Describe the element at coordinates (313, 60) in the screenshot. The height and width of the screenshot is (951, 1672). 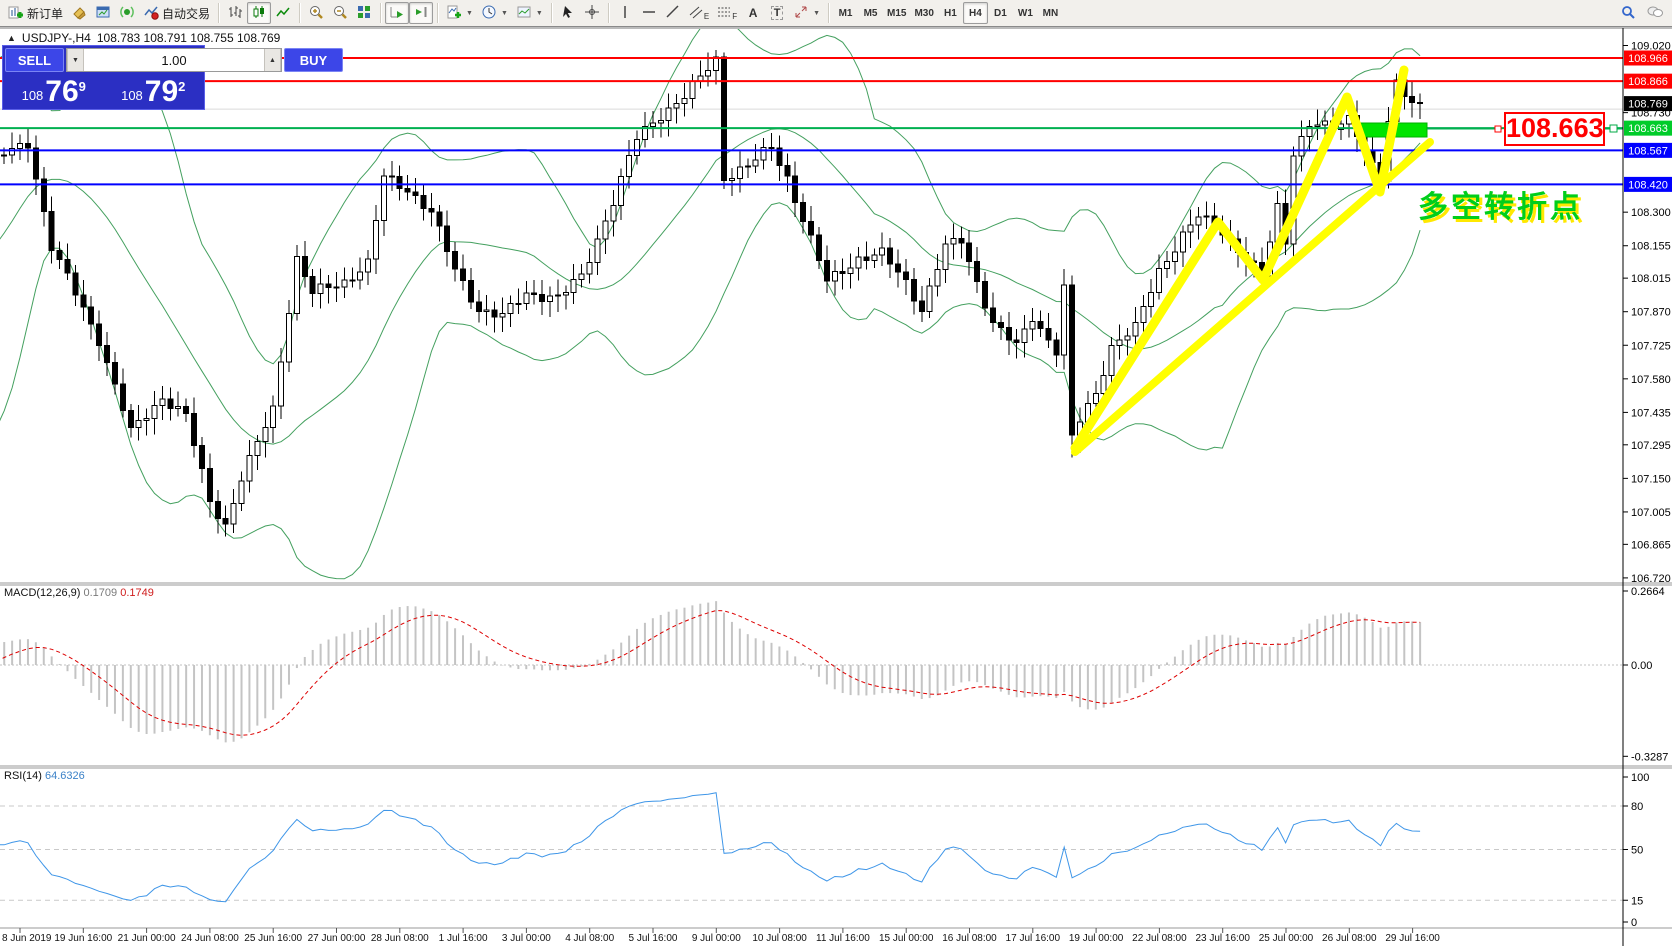
I see `buy-button: BUY` at that location.